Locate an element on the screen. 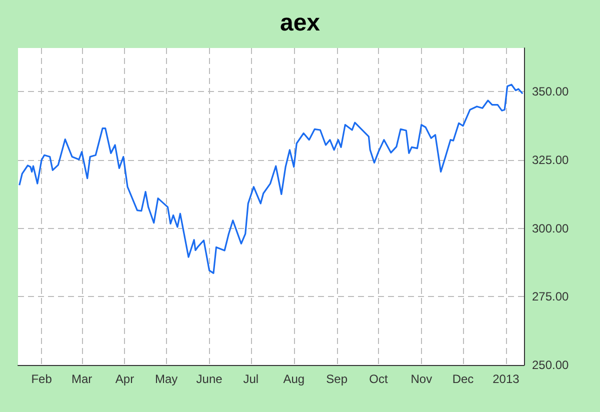  x-tick-label: Jul is located at coordinates (251, 379).